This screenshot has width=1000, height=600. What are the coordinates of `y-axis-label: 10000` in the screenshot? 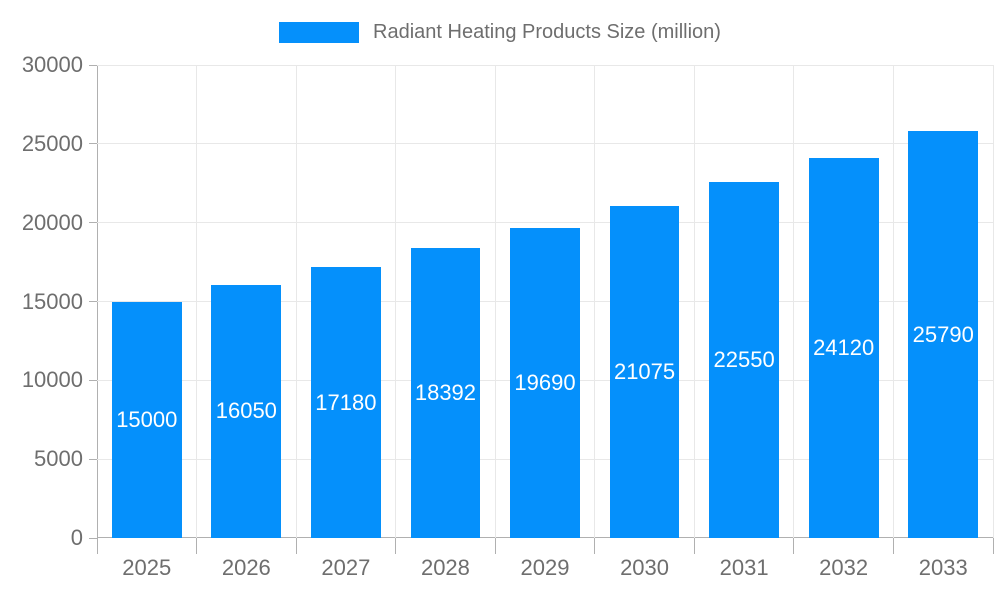 It's located at (52, 380).